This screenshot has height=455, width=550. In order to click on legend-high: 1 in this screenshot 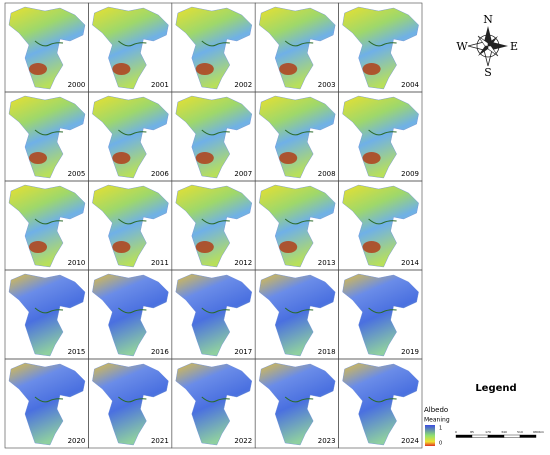, I will do `click(440, 429)`.